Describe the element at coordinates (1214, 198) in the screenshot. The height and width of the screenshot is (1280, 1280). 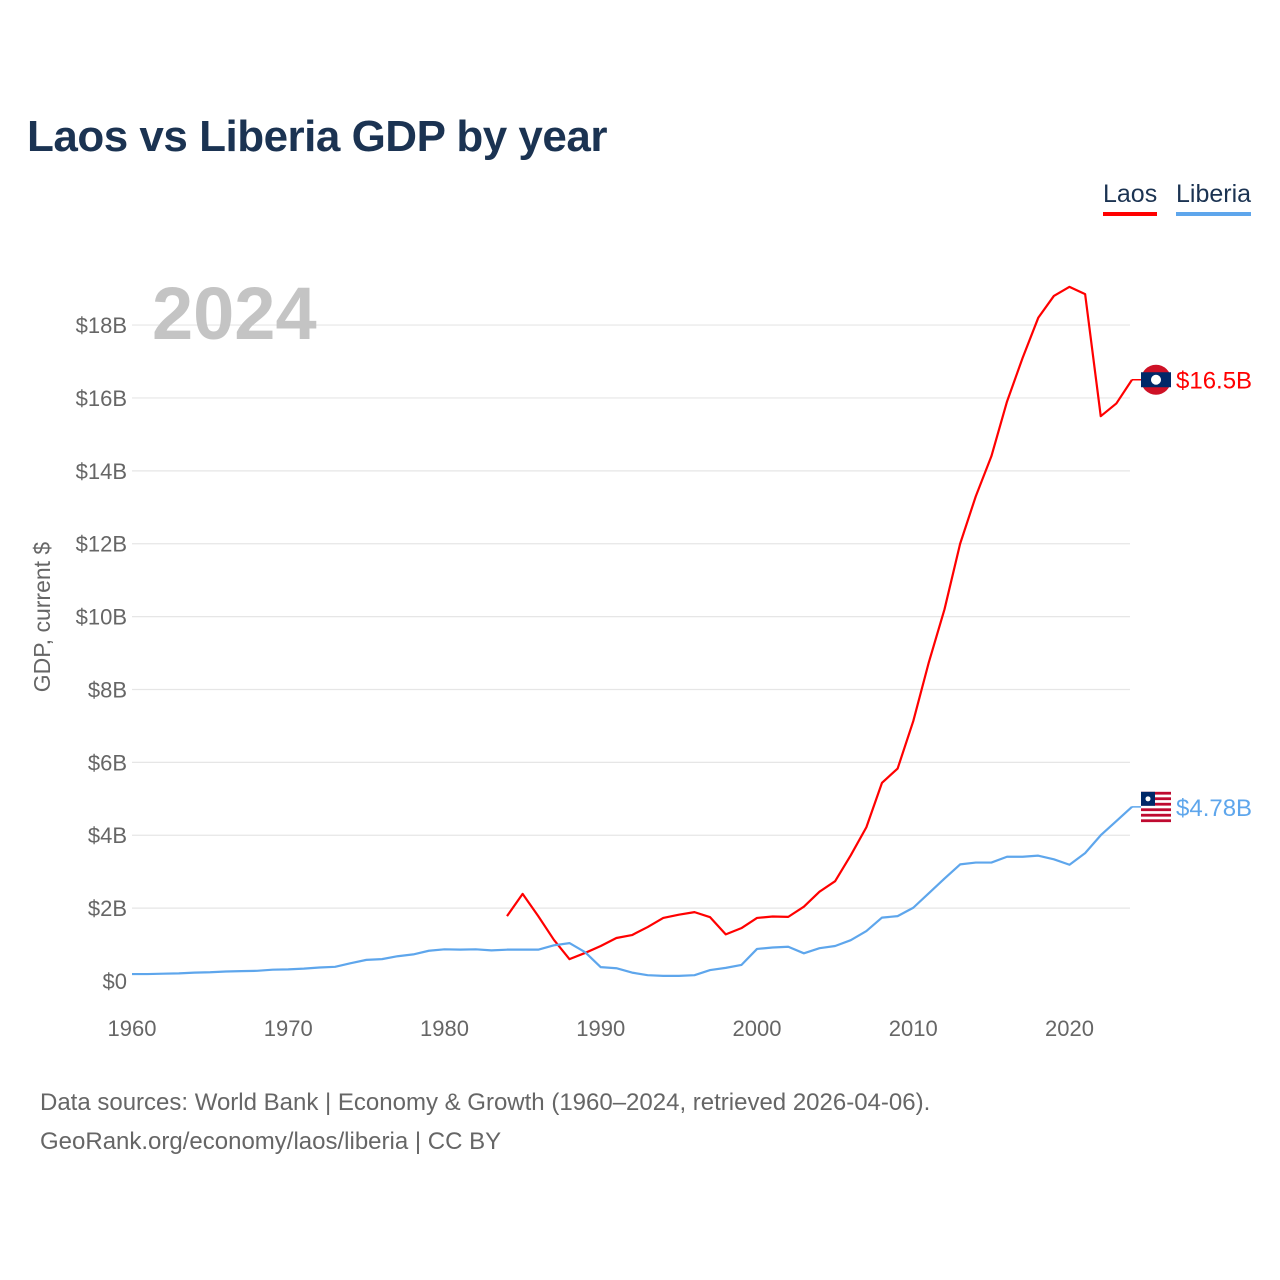
I see `legend-item-liberia: Liberia` at that location.